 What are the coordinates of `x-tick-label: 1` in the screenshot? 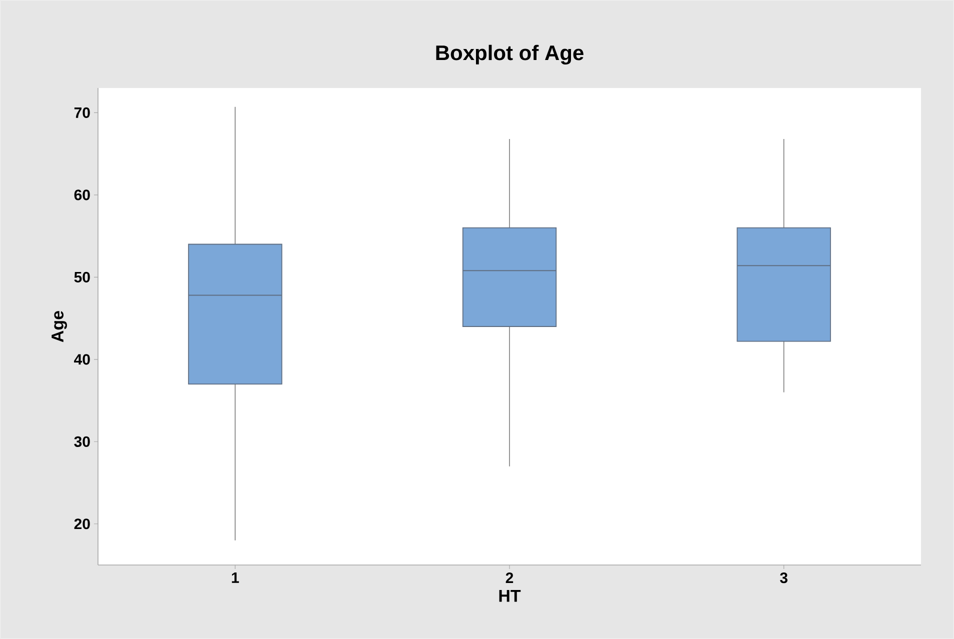 It's located at (235, 577).